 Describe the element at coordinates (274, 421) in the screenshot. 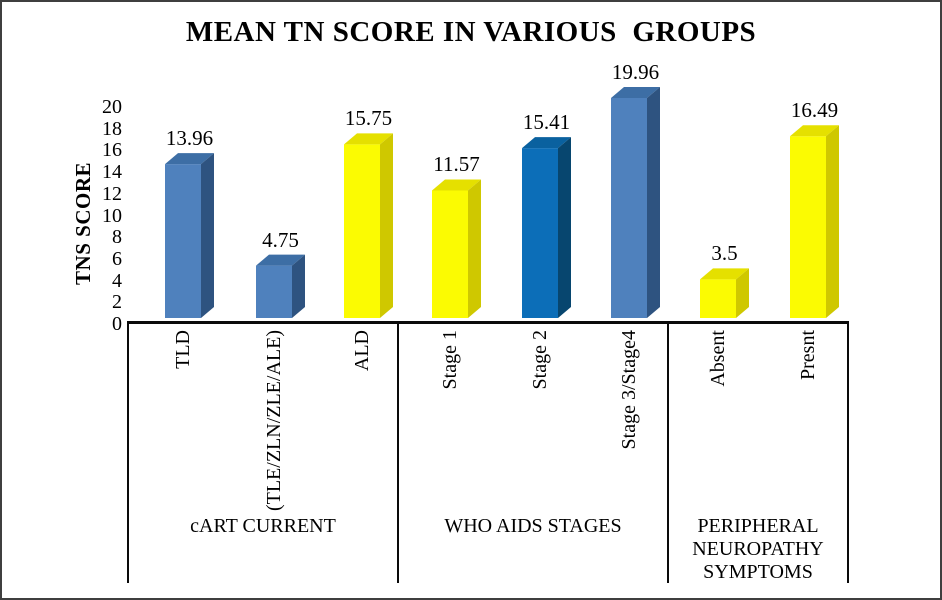

I see `category-label: (TLE/ZLN/ZLE/ALE)` at that location.